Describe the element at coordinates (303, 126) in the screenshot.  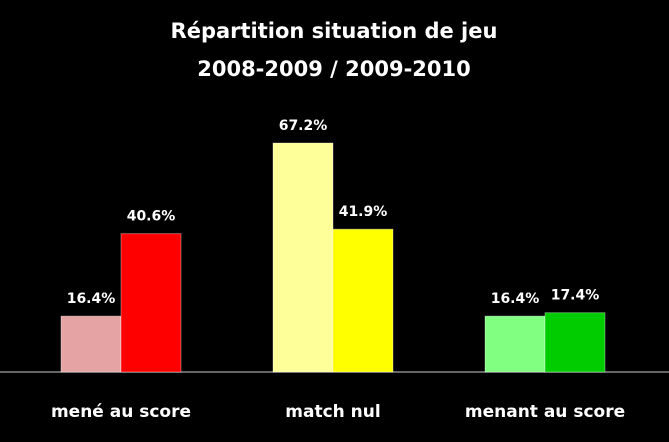
I see `value-label: 67.2%` at that location.